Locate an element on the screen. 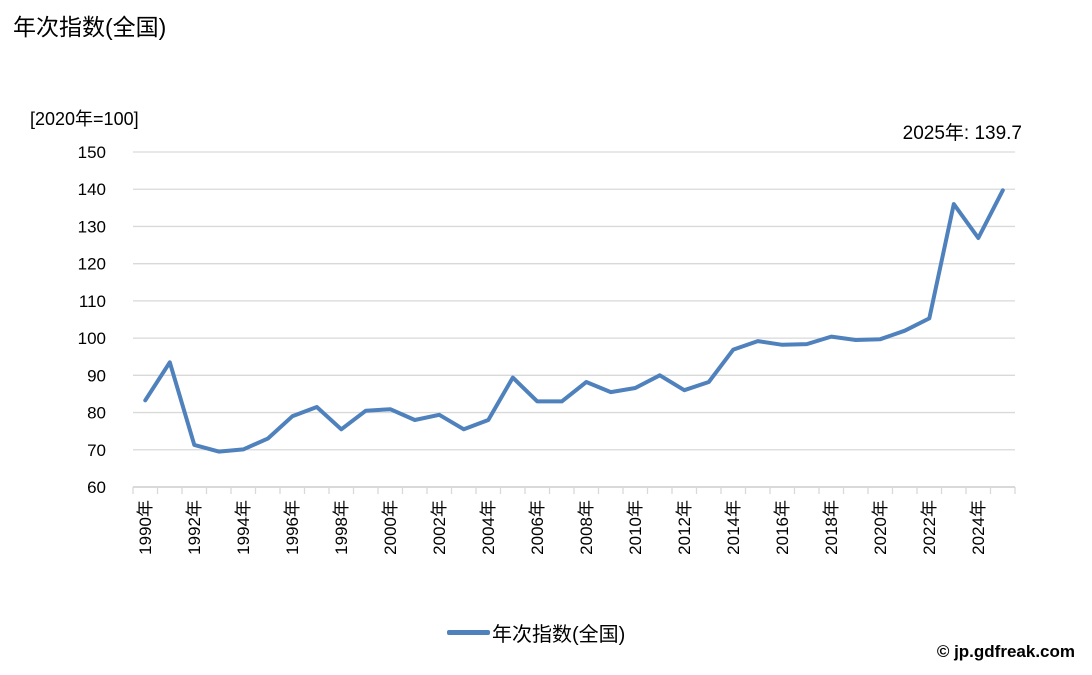 The height and width of the screenshot is (675, 1092). x-tick-label: 1996年 is located at coordinates (292, 527).